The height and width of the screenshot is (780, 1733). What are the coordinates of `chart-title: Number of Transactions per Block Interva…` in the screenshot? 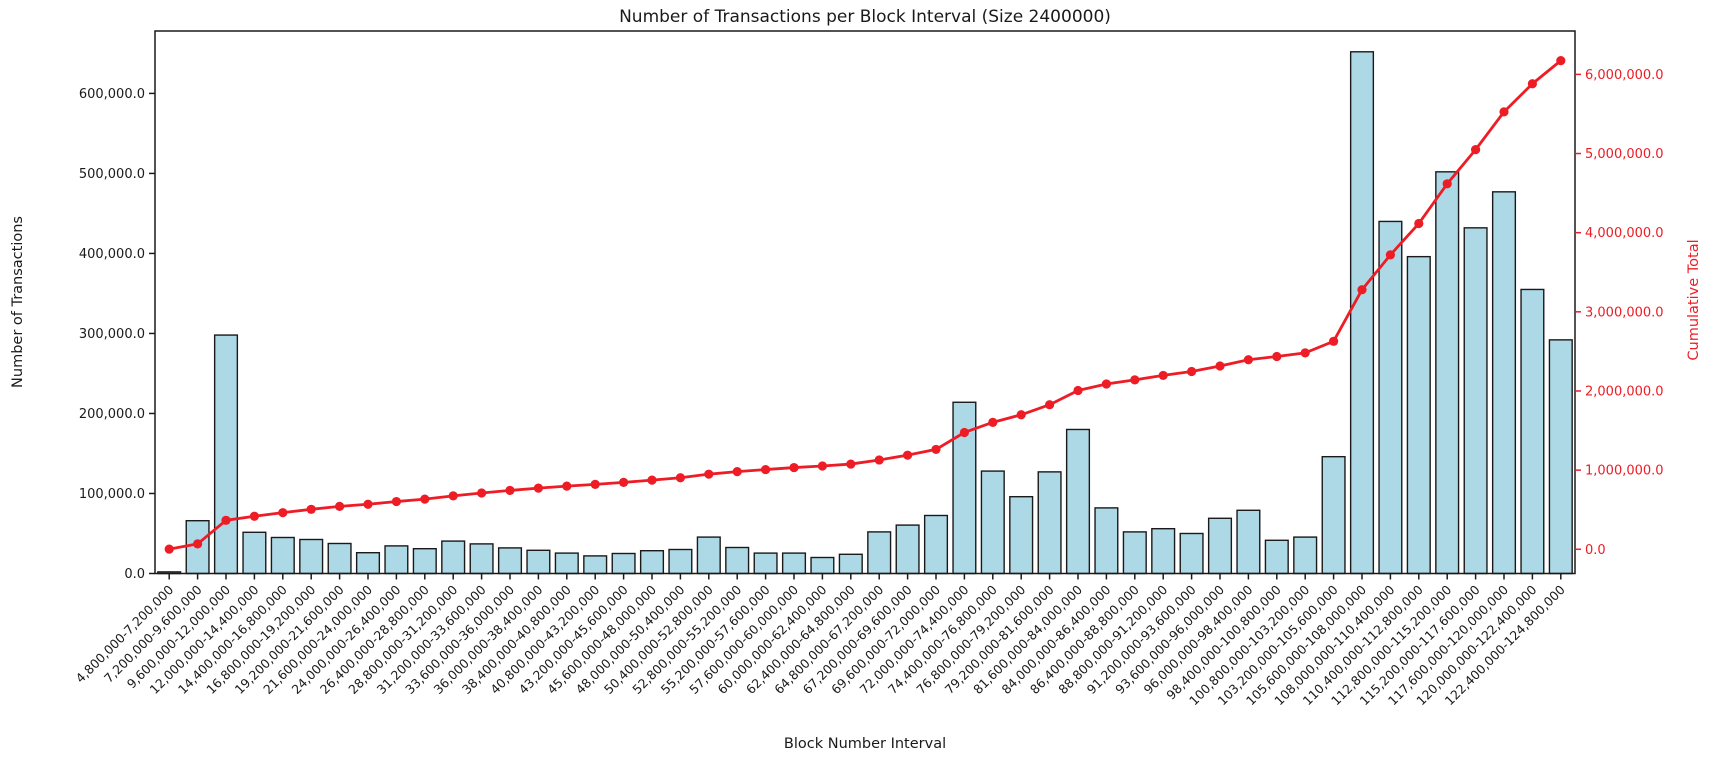 It's located at (865, 17).